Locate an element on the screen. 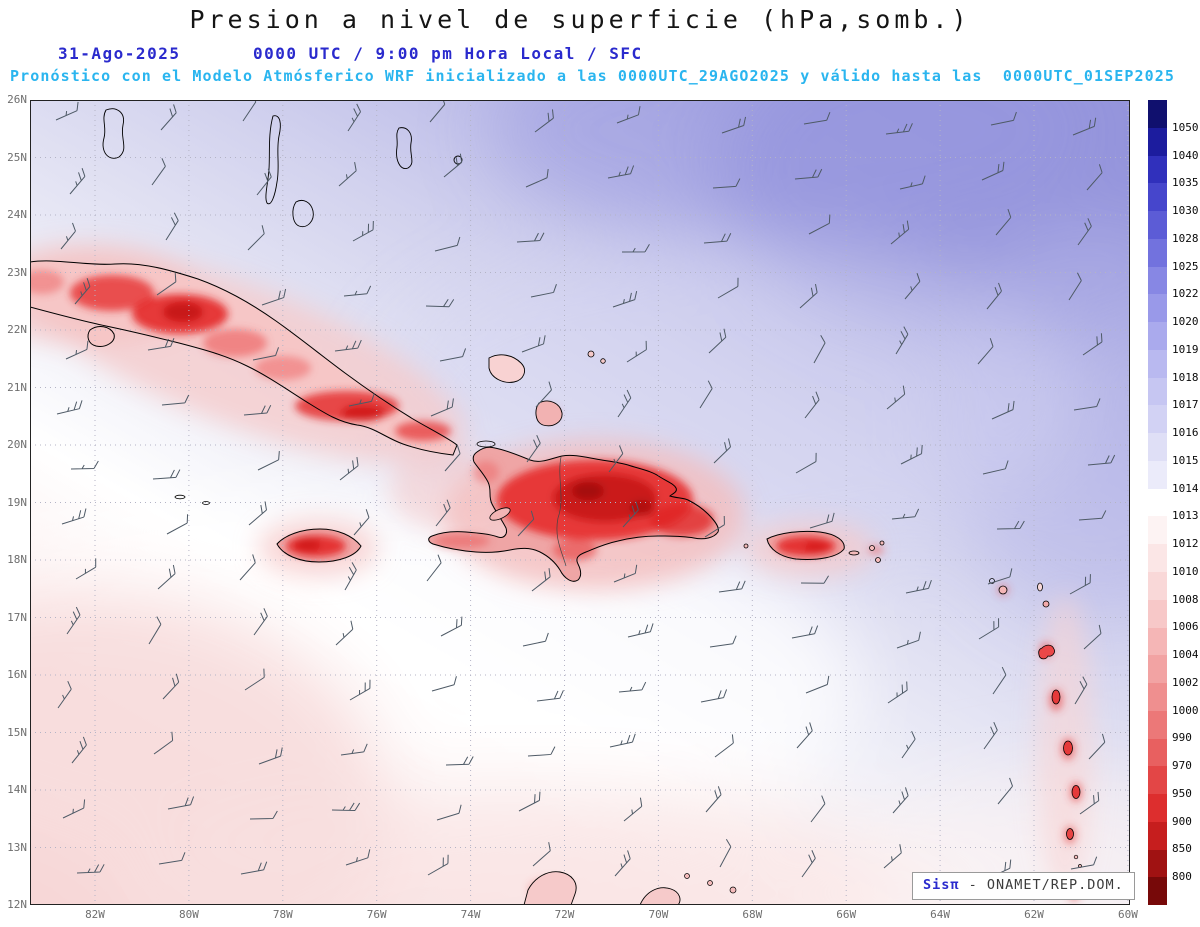  lat-tick-14N: 14N is located at coordinates (17, 789).